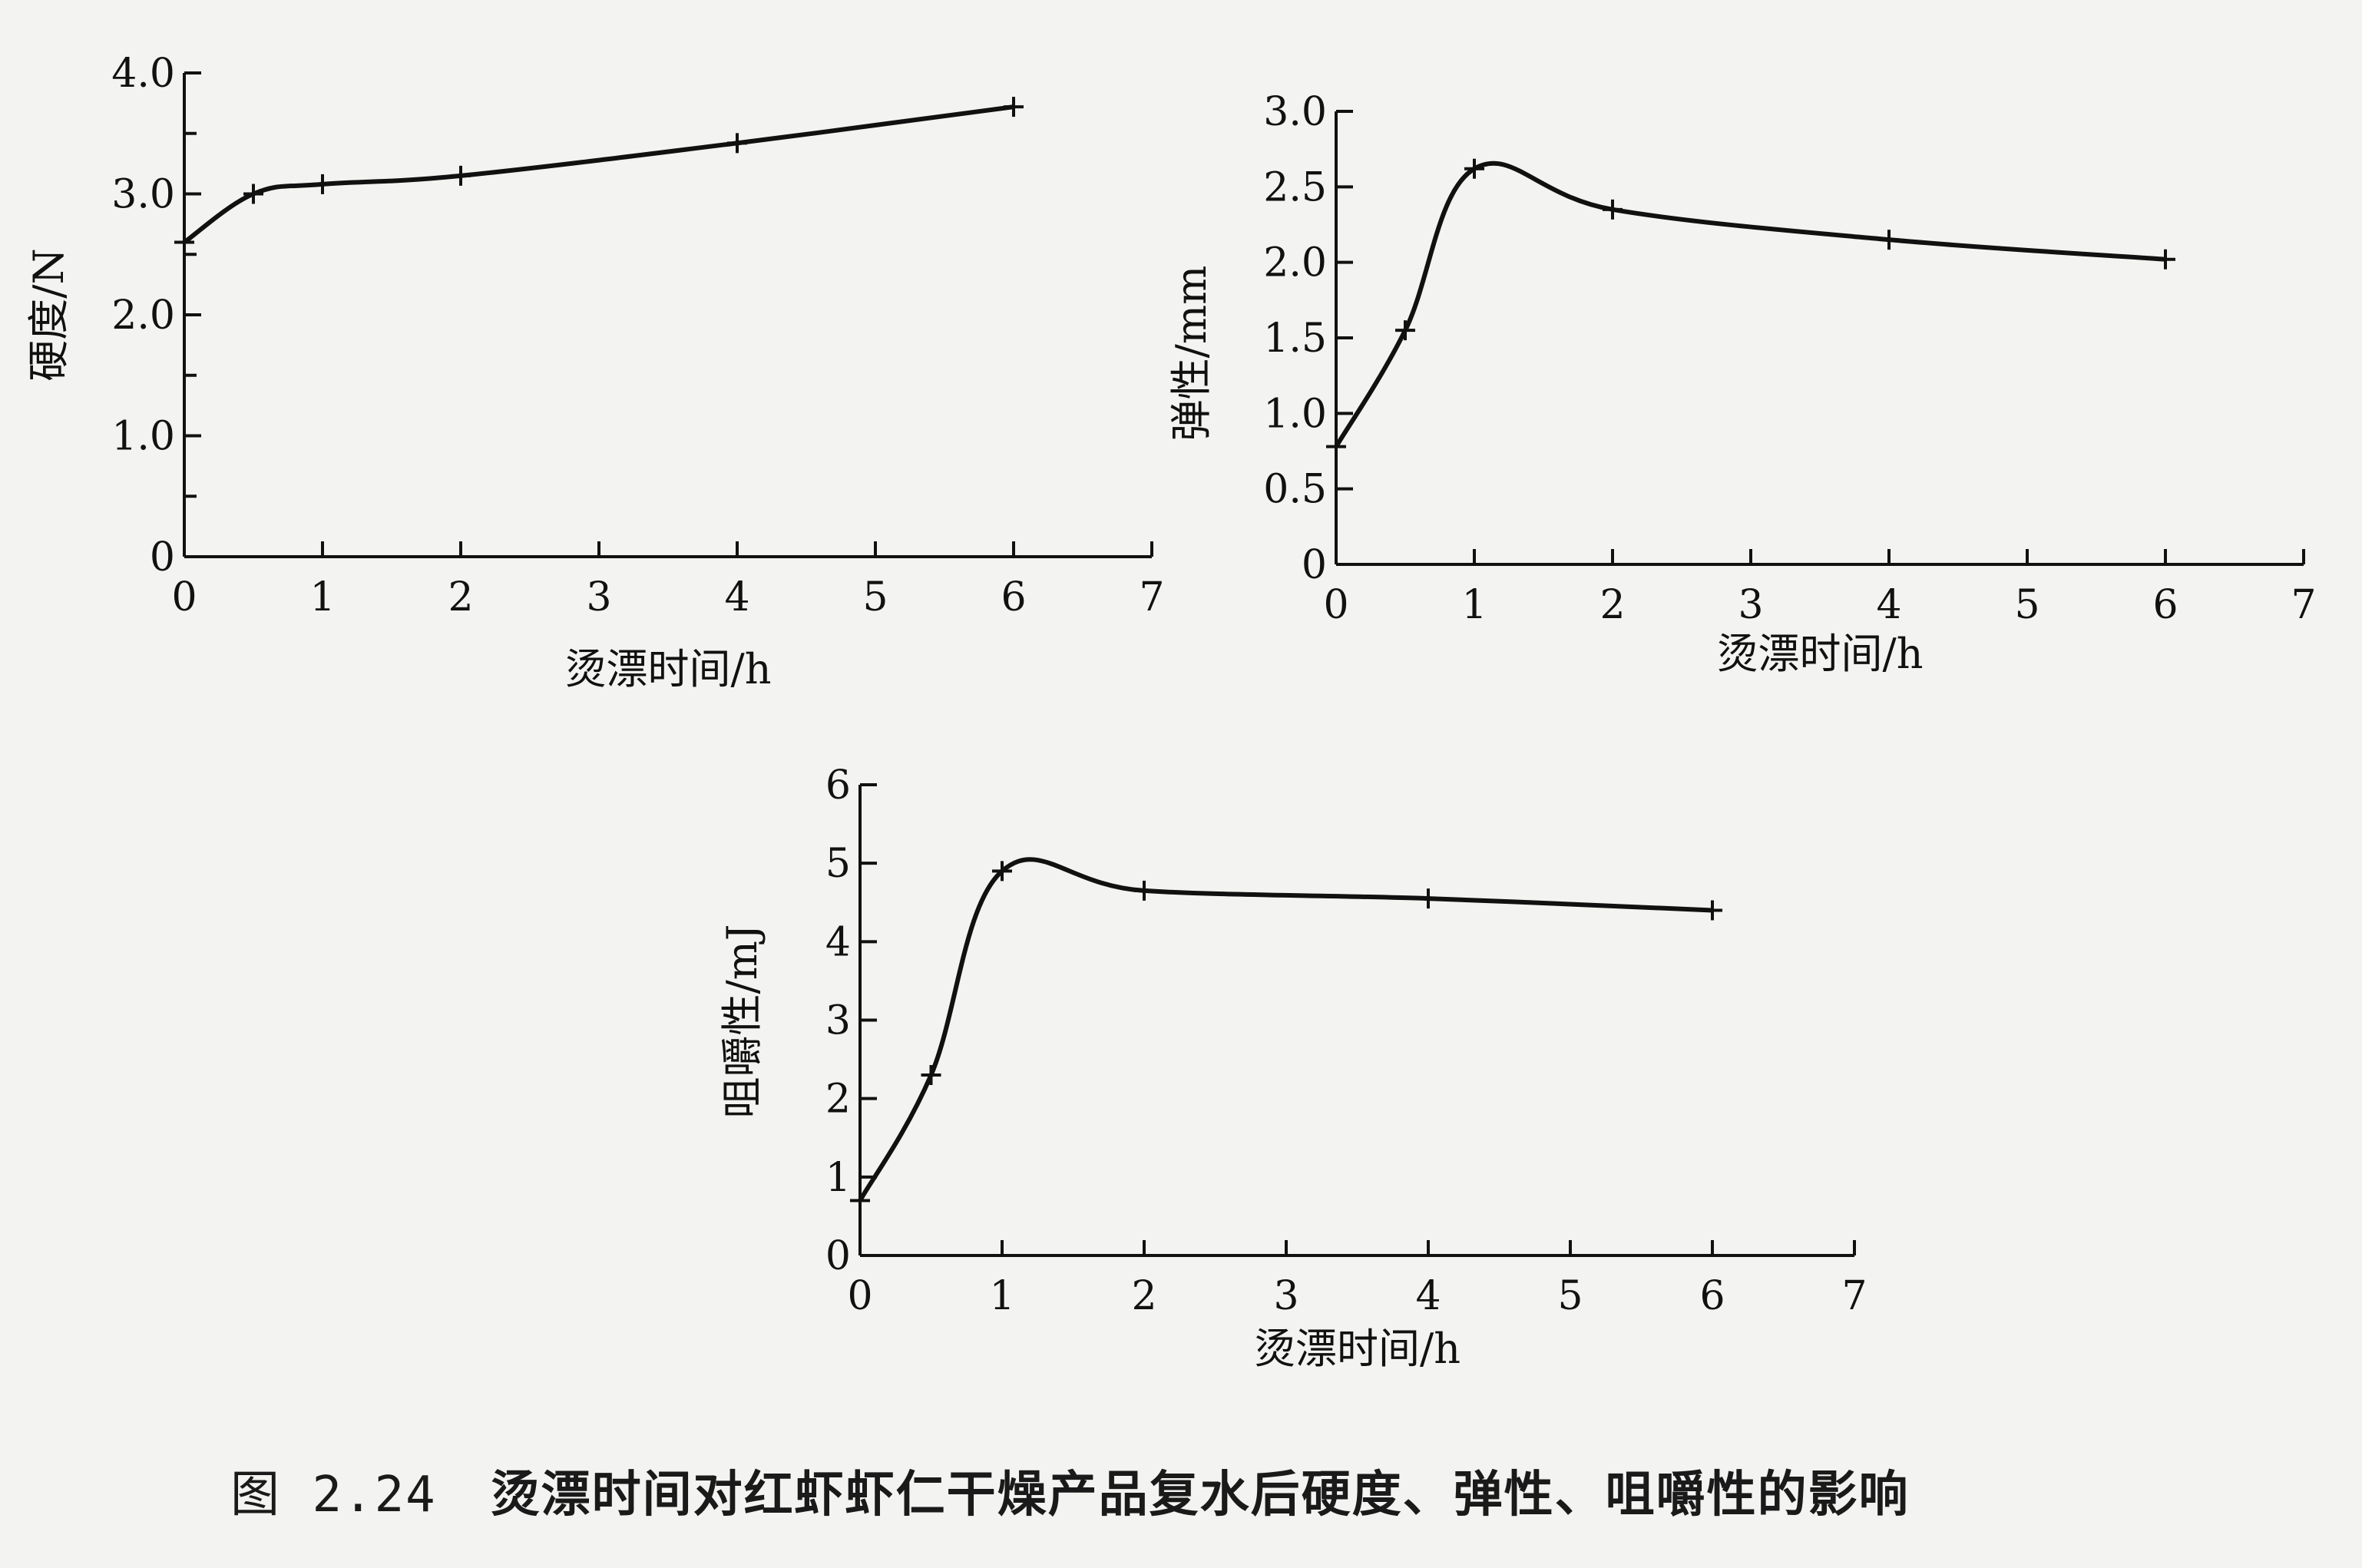 This screenshot has height=1568, width=2362. Describe the element at coordinates (333, 1495) in the screenshot. I see `figure-number: 图 2.24` at that location.